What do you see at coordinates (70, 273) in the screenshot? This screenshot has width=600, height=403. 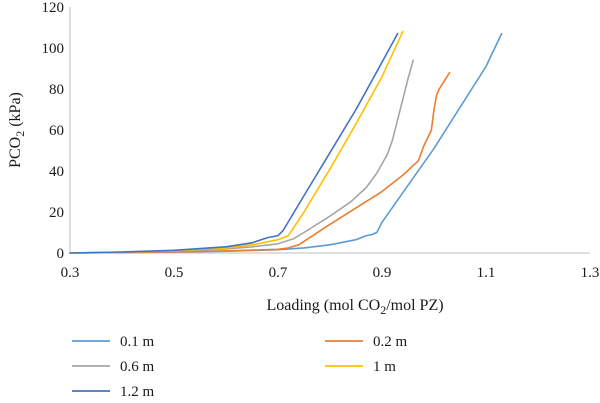 I see `x-tick-label: 0.3` at bounding box center [70, 273].